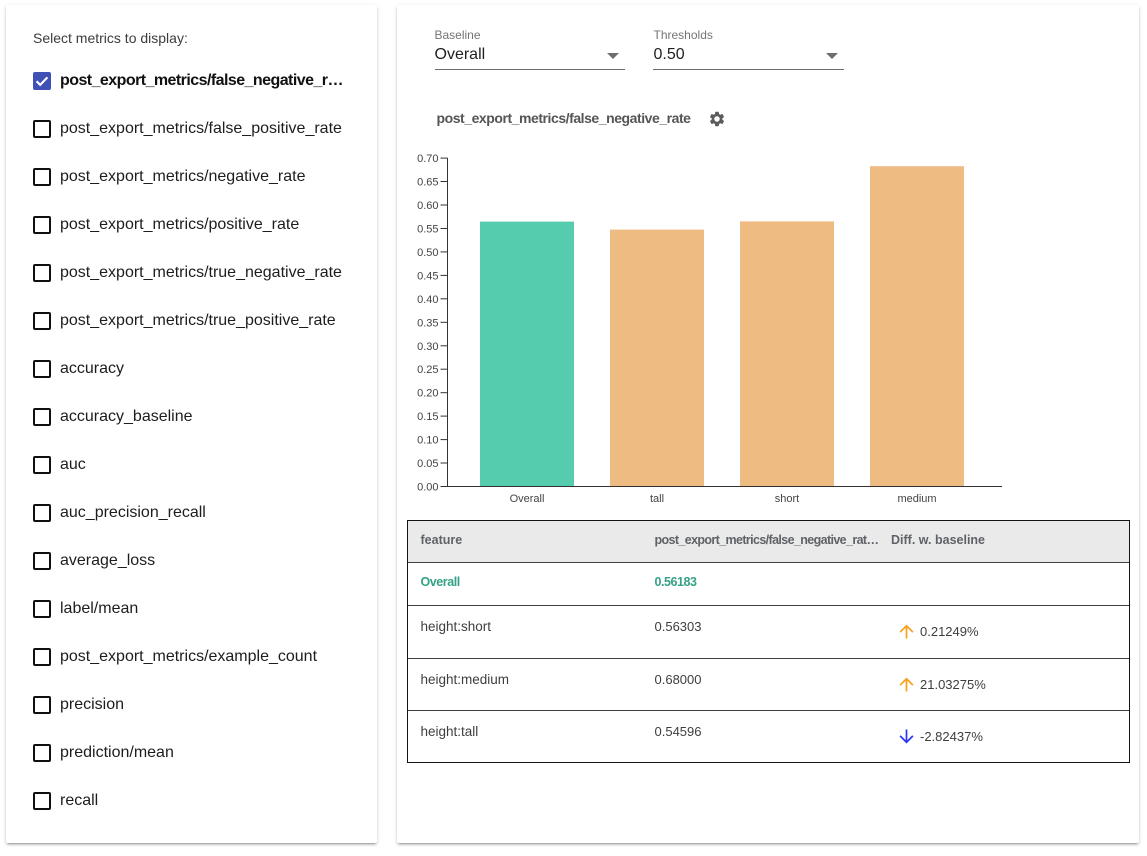 This screenshot has height=856, width=1147. I want to click on svg-text: 0.45, so click(427, 276).